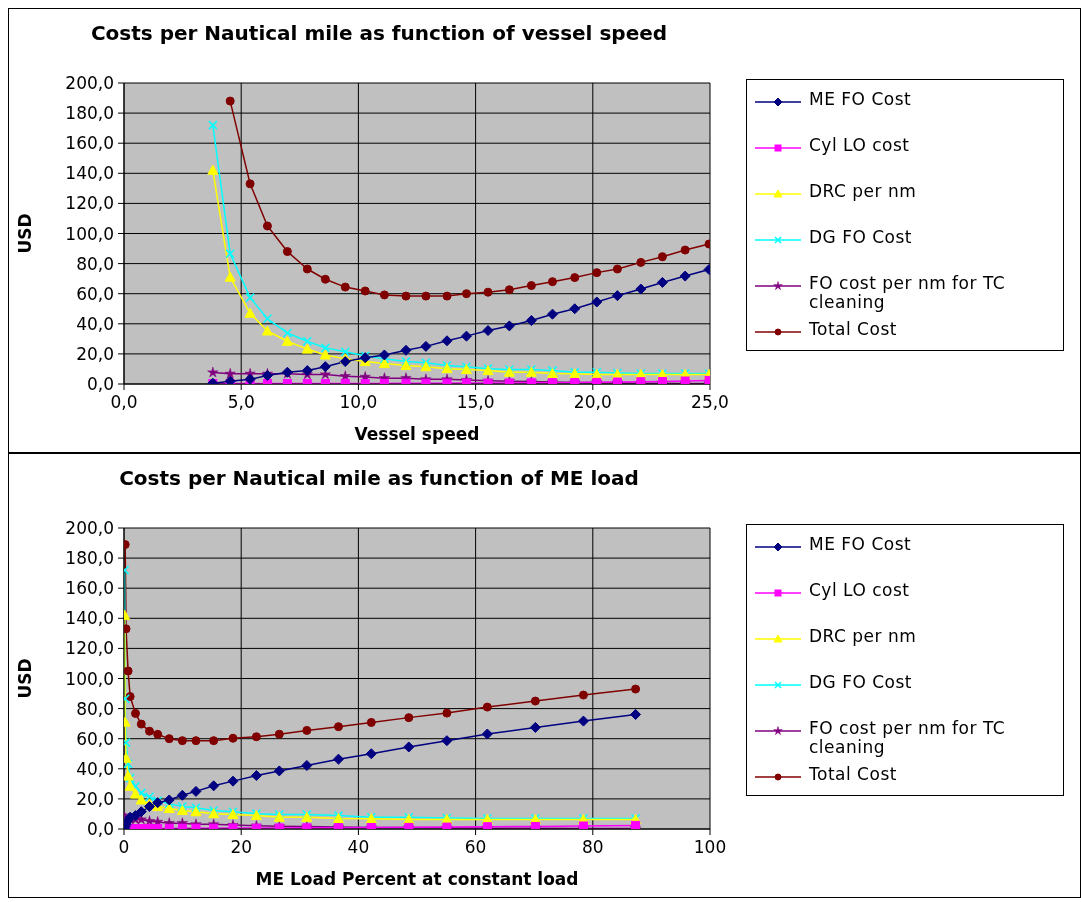 The height and width of the screenshot is (902, 1081). Describe the element at coordinates (710, 402) in the screenshot. I see `x-tick-label: 25,0` at that location.